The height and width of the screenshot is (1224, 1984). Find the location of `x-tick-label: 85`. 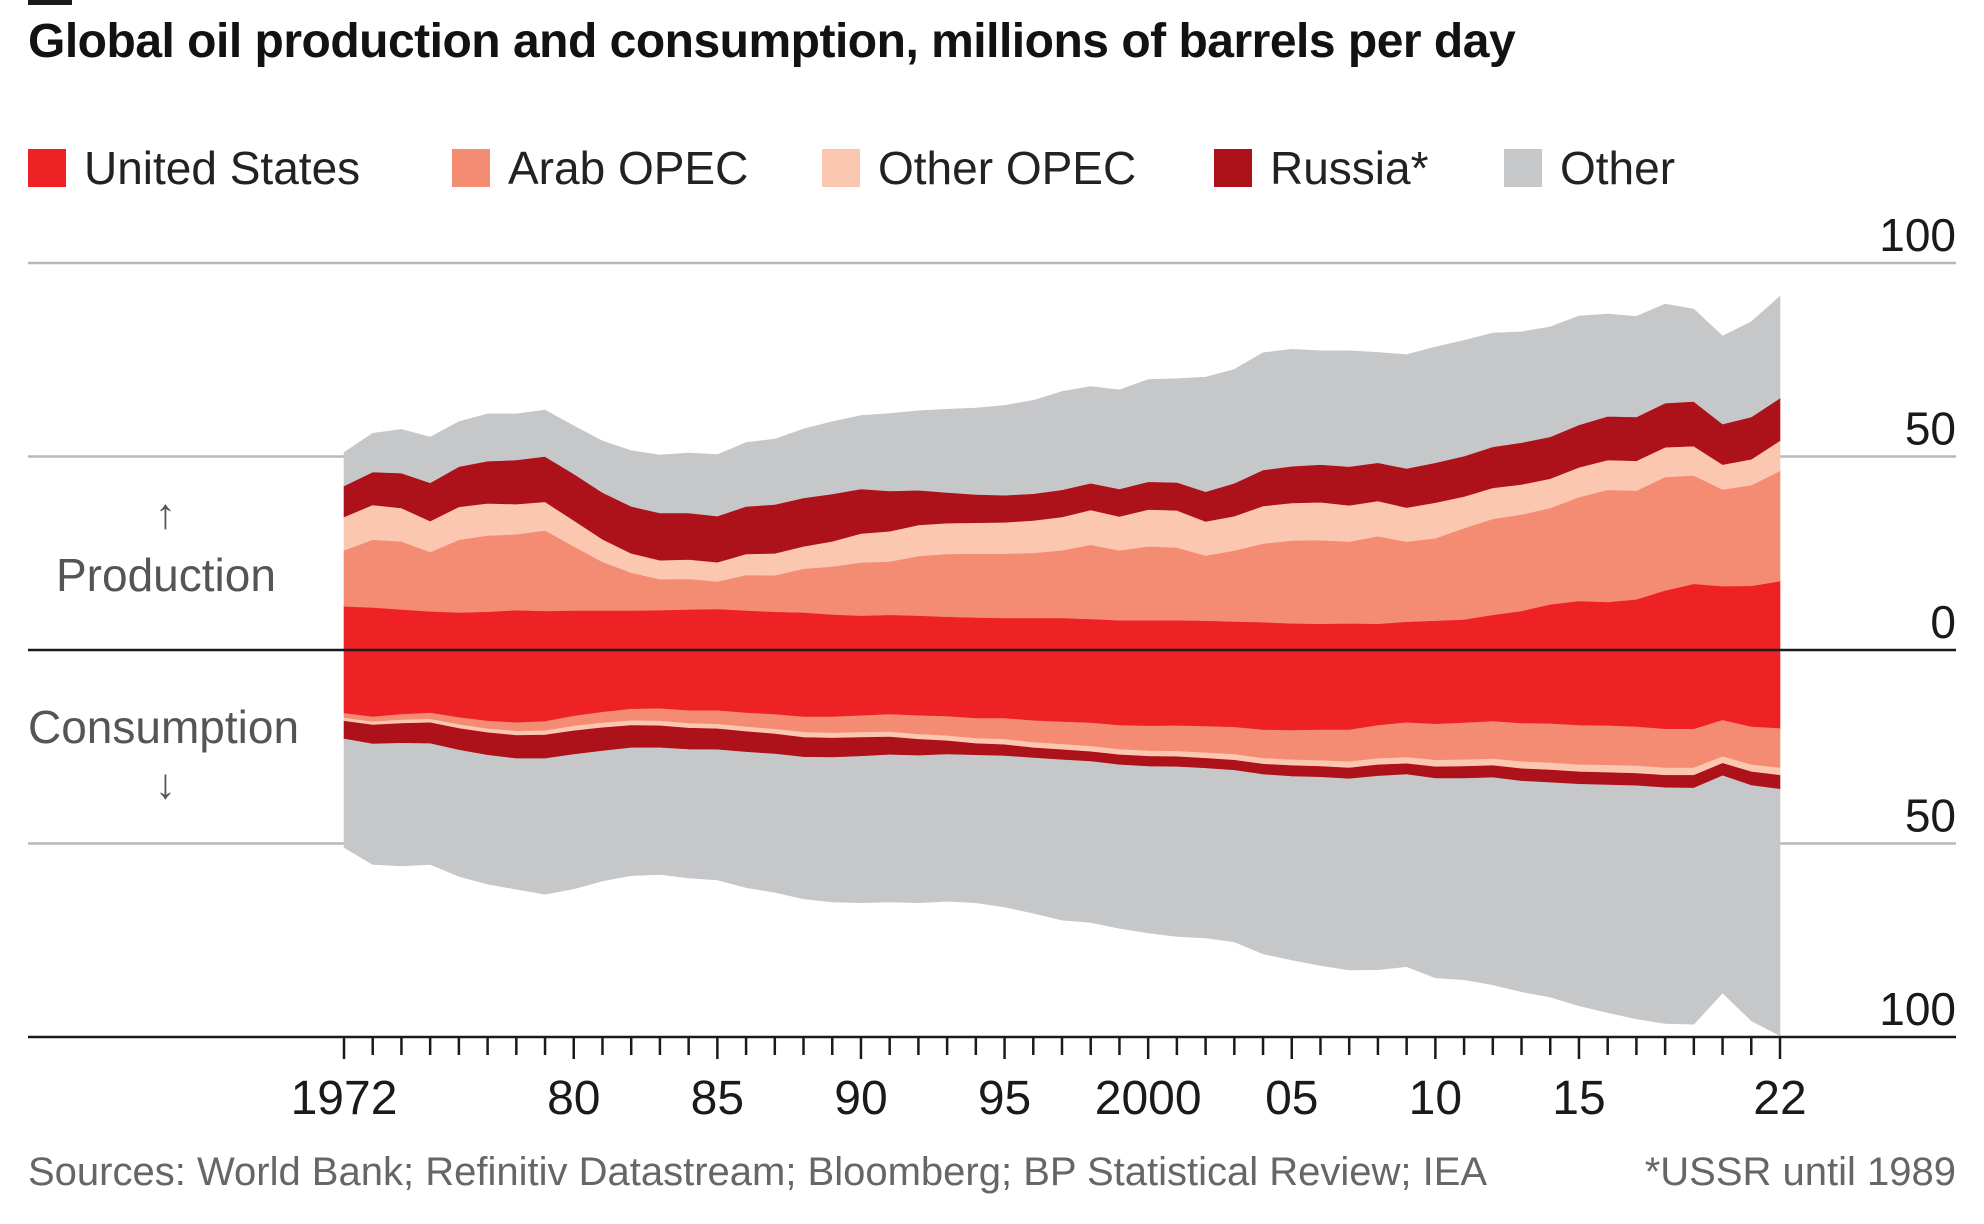

x-tick-label: 85 is located at coordinates (717, 1098).